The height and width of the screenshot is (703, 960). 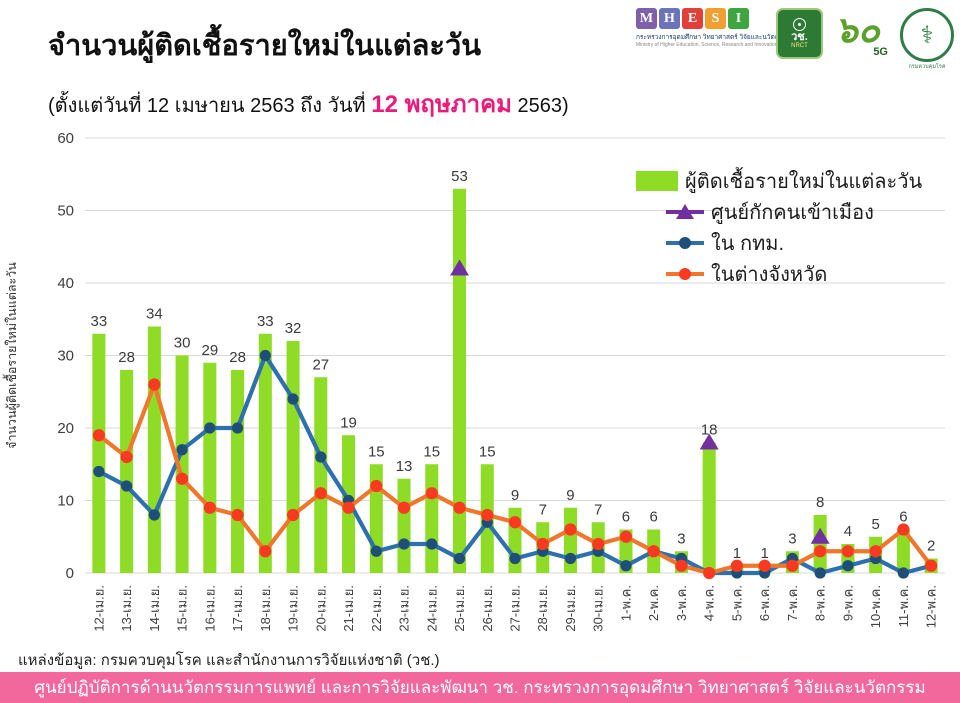 I want to click on x-tick-label: 4-พ.ค., so click(x=709, y=603).